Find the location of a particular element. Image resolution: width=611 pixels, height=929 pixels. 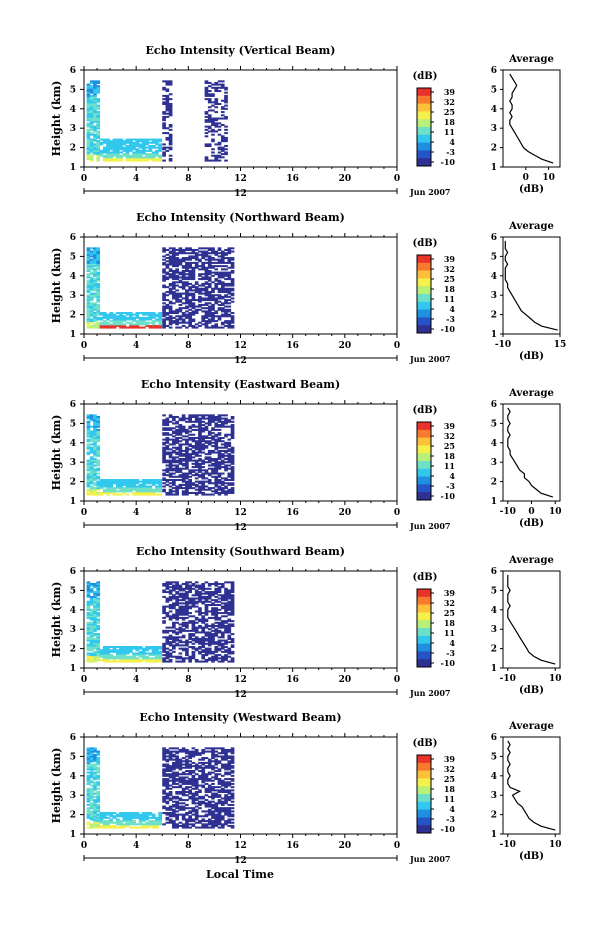

colorbar-tick-label: 39 is located at coordinates (450, 259).